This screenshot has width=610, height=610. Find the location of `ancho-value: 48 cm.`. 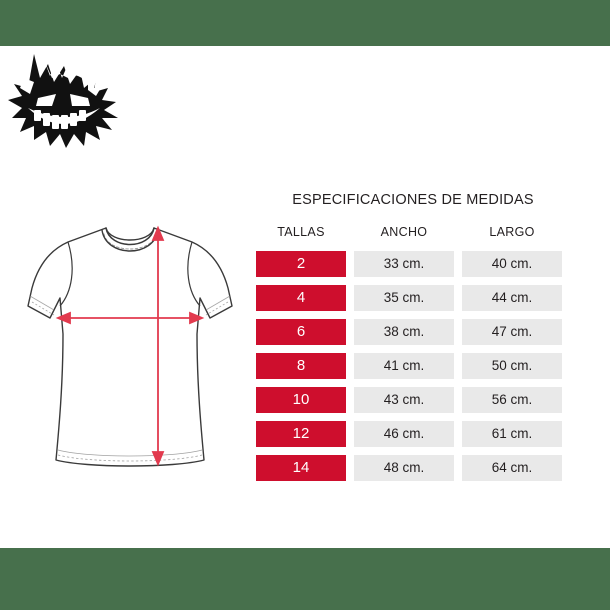

ancho-value: 48 cm. is located at coordinates (404, 468).